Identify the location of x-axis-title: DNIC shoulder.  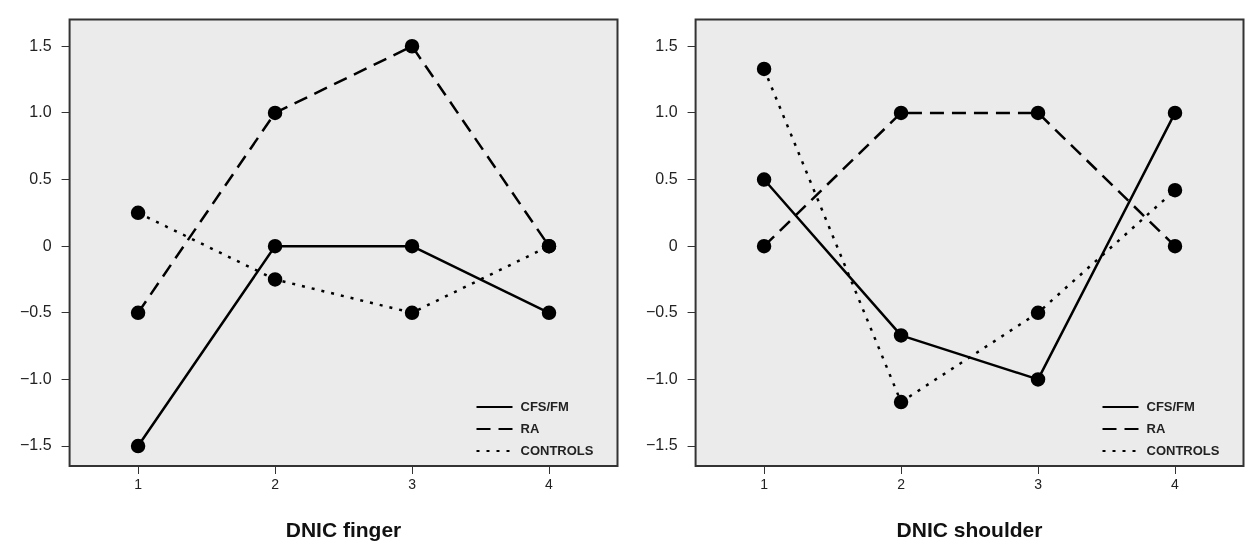
(969, 530).